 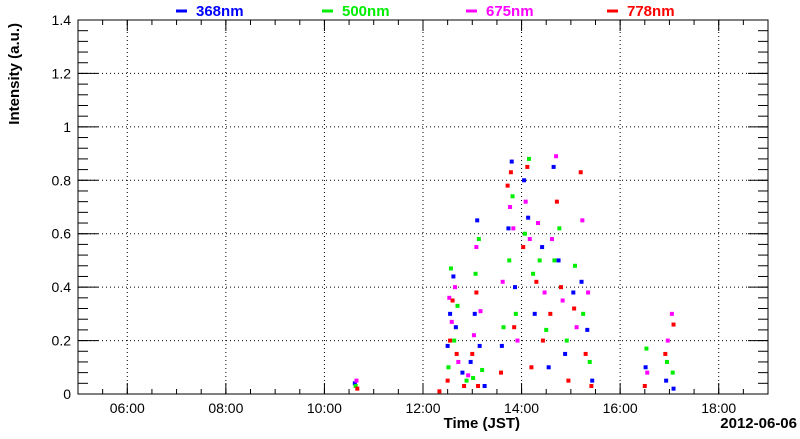 I want to click on date-label: 2012-06-06, so click(x=758, y=423).